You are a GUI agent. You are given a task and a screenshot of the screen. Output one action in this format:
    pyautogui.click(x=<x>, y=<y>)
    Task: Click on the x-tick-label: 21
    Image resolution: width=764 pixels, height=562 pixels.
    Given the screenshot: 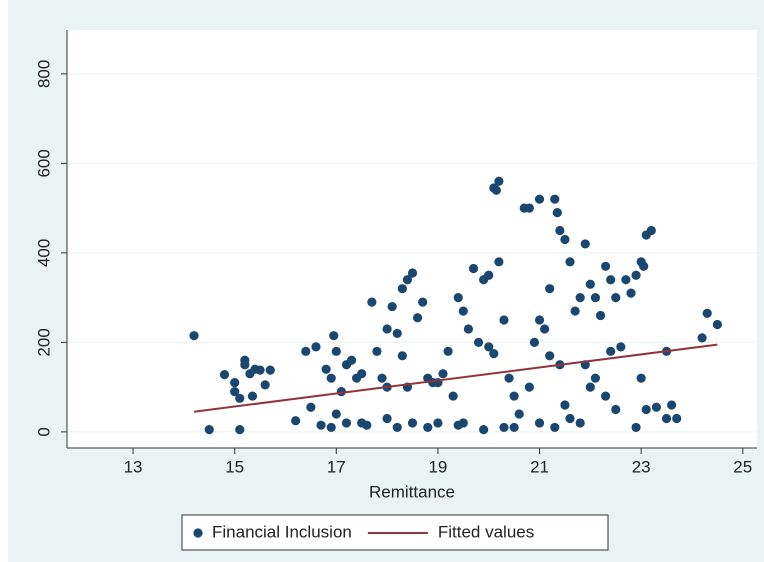 What is the action you would take?
    pyautogui.click(x=539, y=466)
    